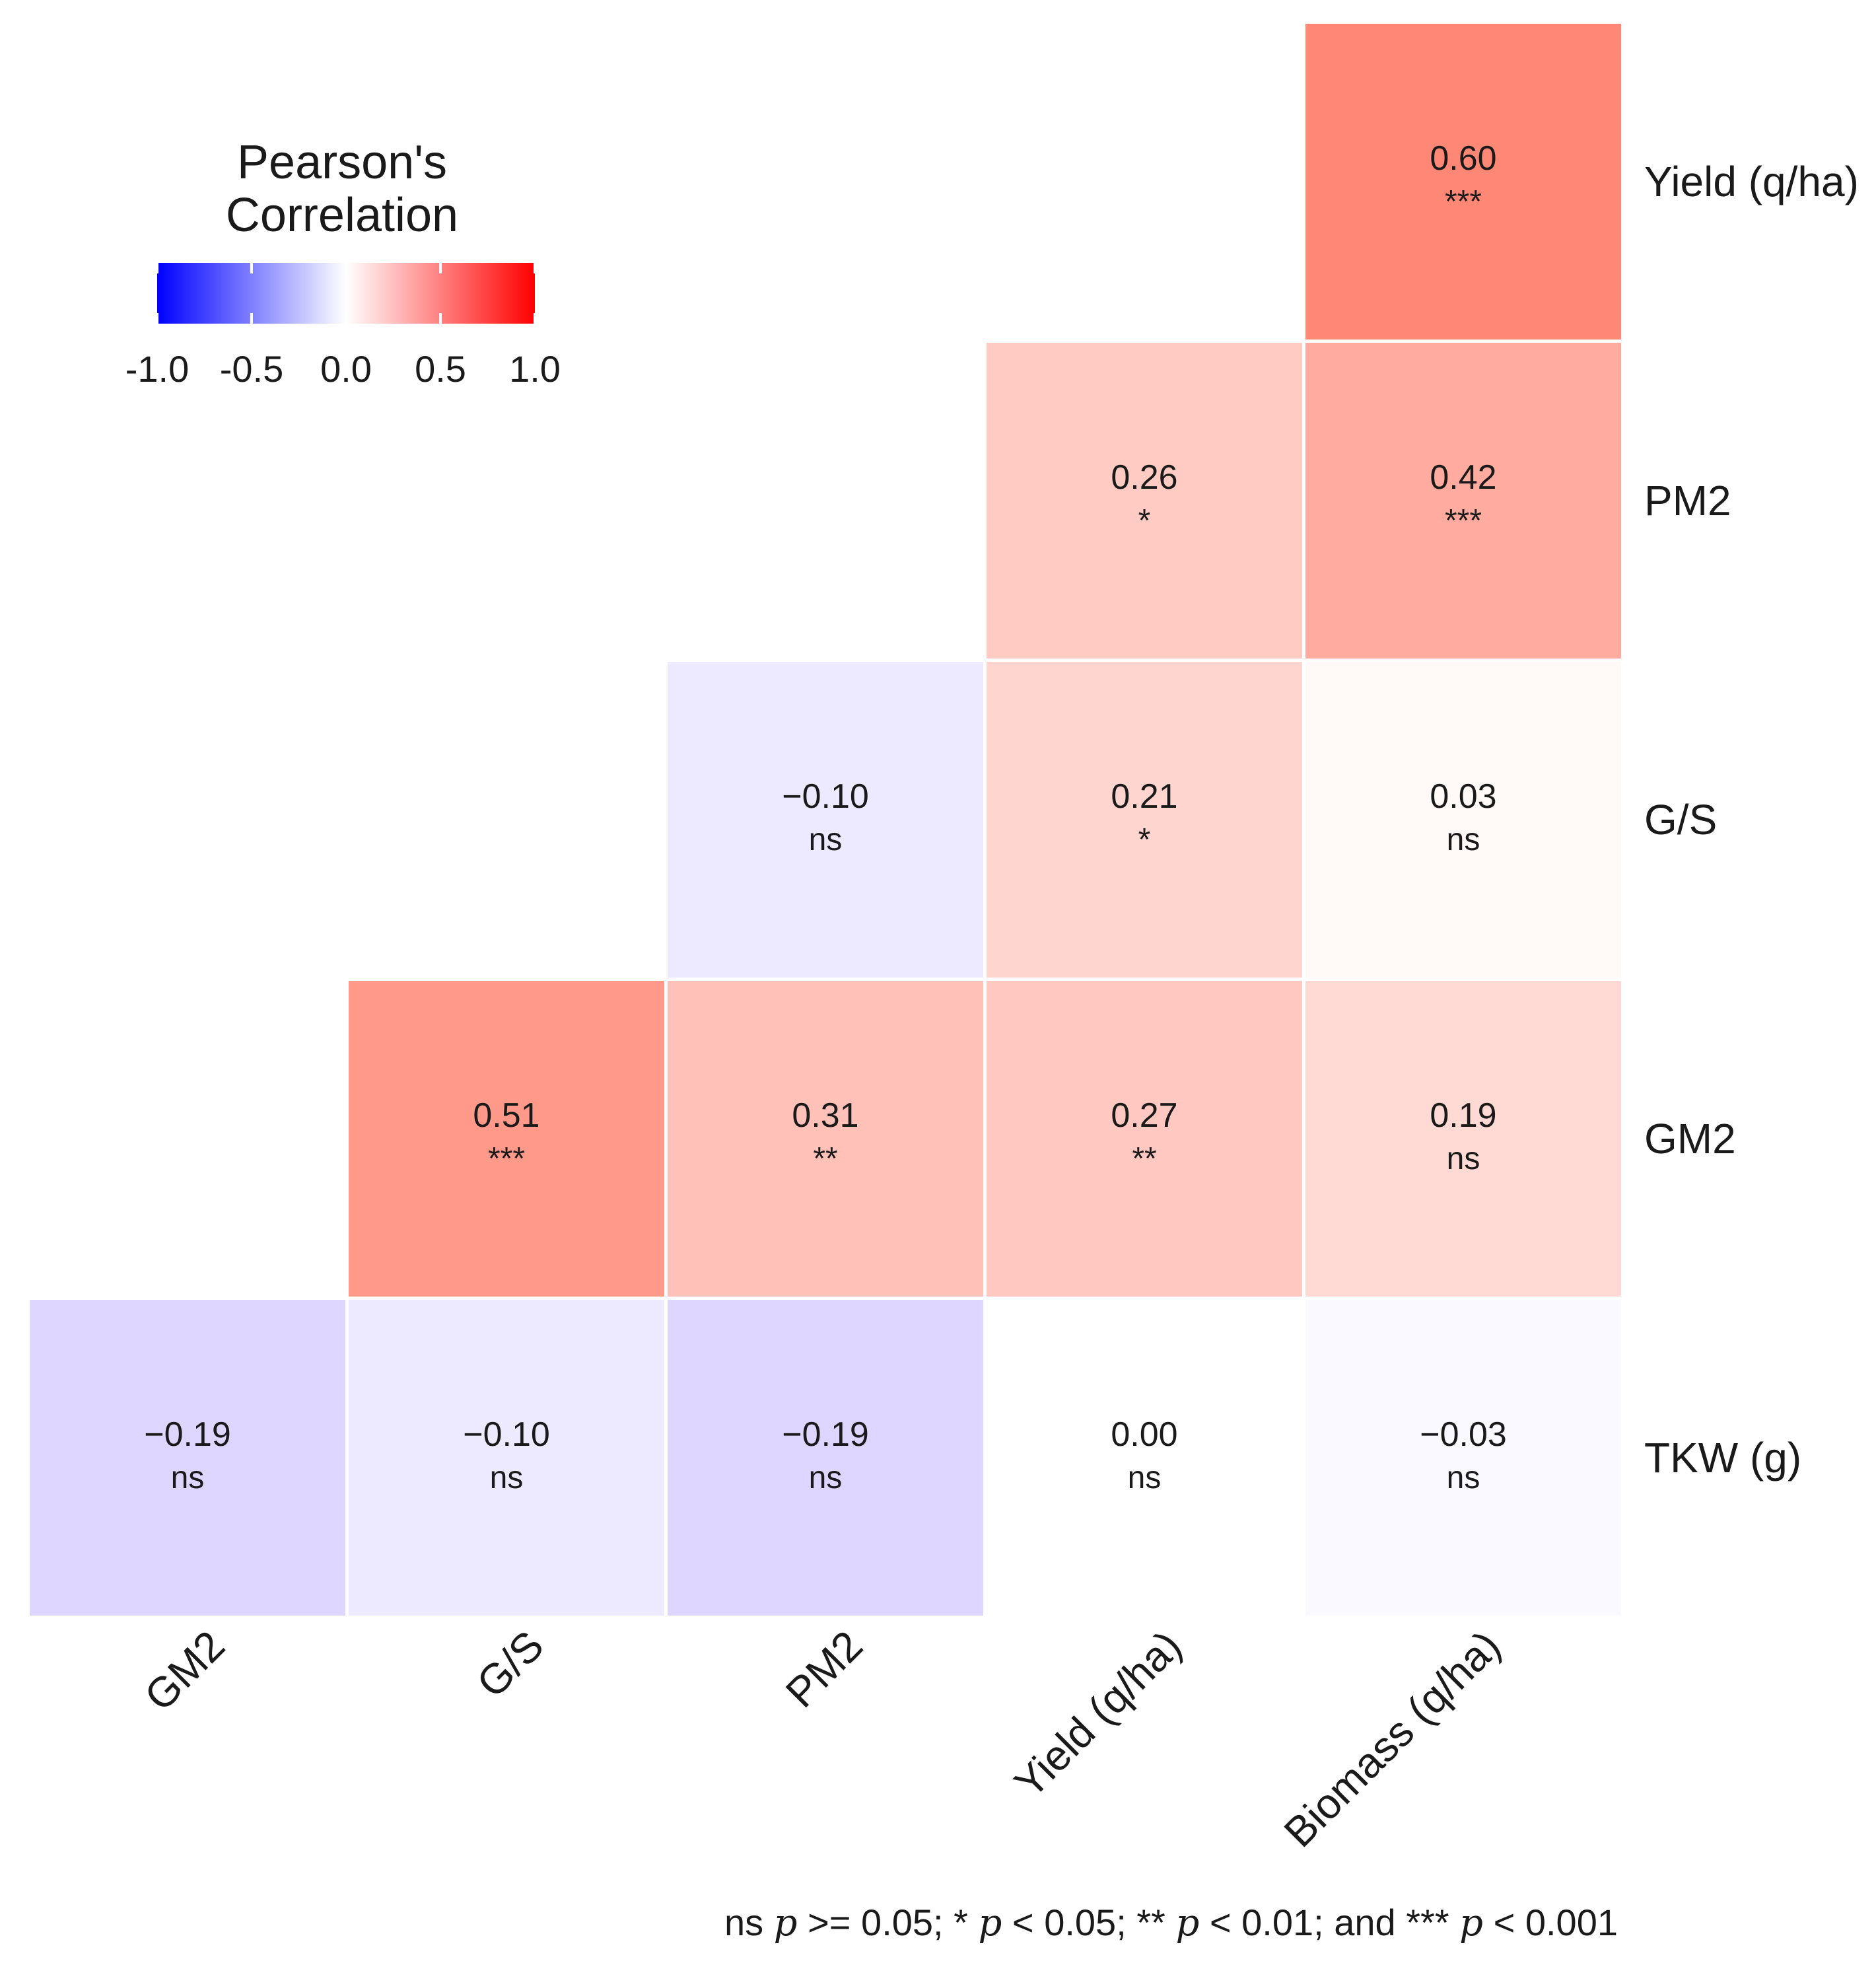 The width and height of the screenshot is (1876, 1963). What do you see at coordinates (1144, 1434) in the screenshot?
I see `cell-value-label: 0.00` at bounding box center [1144, 1434].